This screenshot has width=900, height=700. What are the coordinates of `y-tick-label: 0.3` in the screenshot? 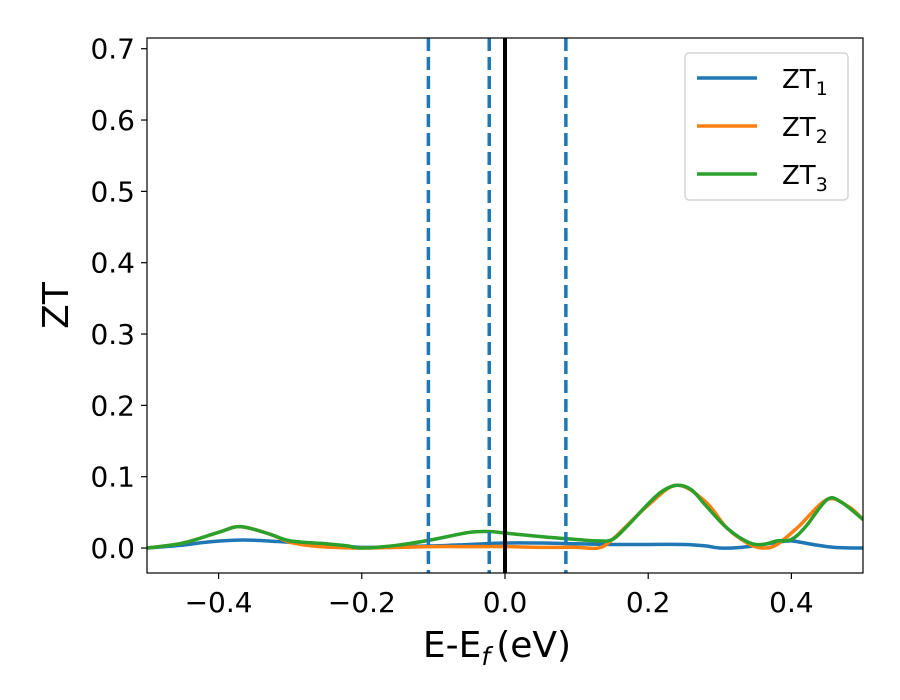 It's located at (112, 334).